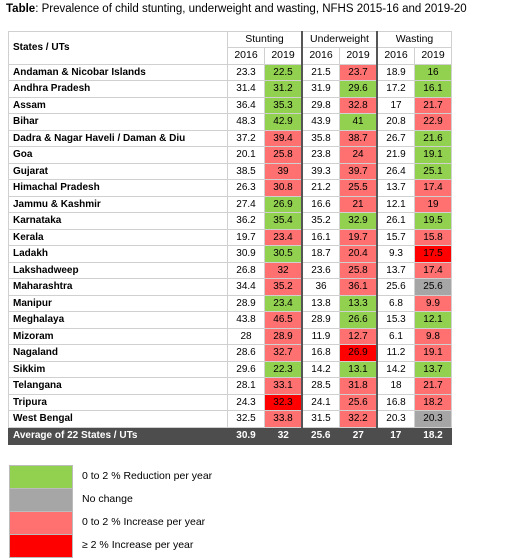  What do you see at coordinates (433, 303) in the screenshot?
I see `value-cell: 9.9` at bounding box center [433, 303].